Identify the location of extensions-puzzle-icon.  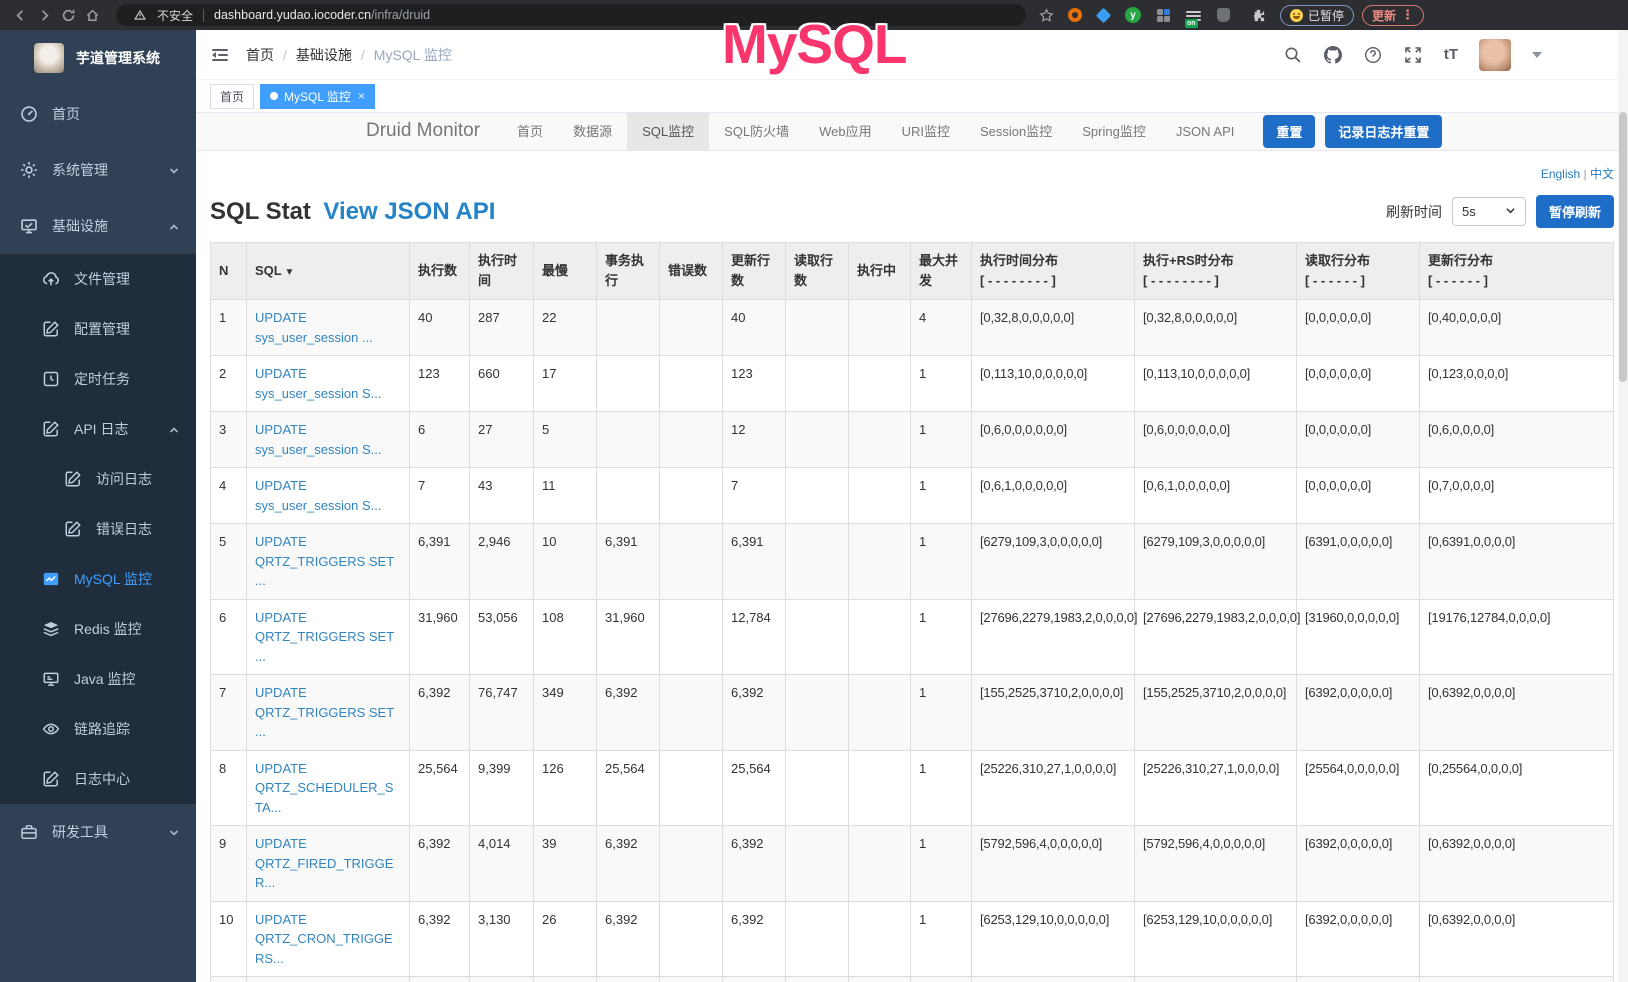
(1258, 15).